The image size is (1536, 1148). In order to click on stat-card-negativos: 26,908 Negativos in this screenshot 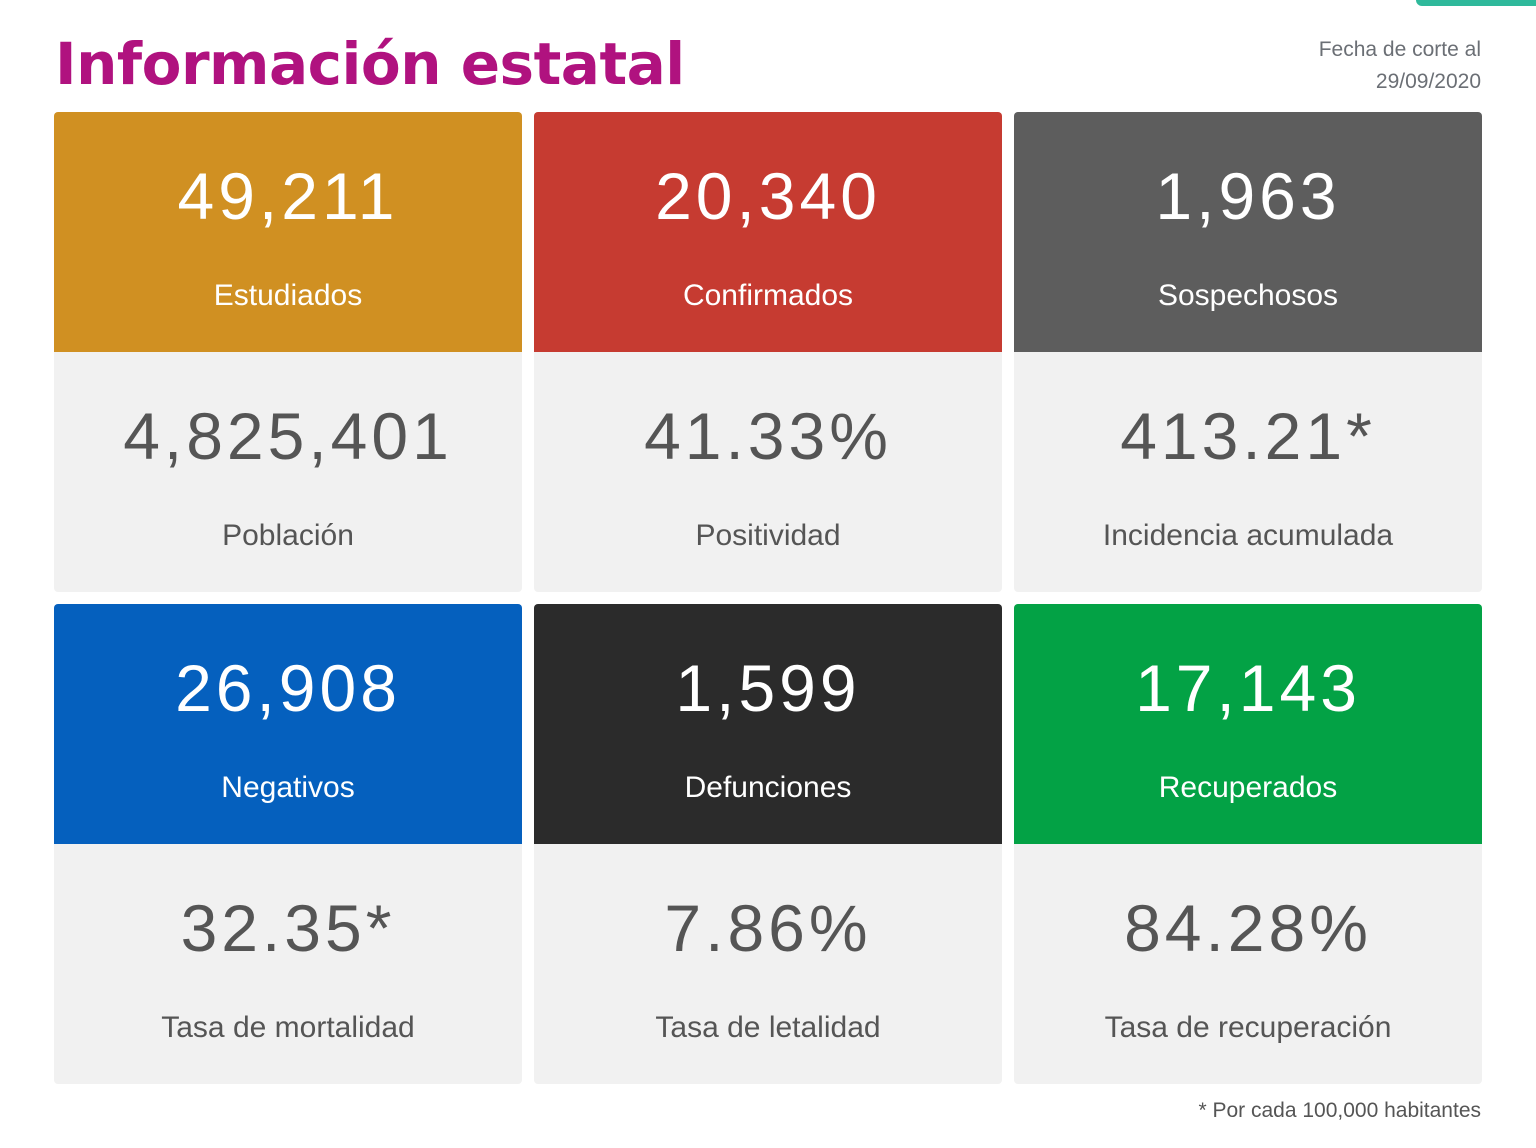, I will do `click(288, 724)`.